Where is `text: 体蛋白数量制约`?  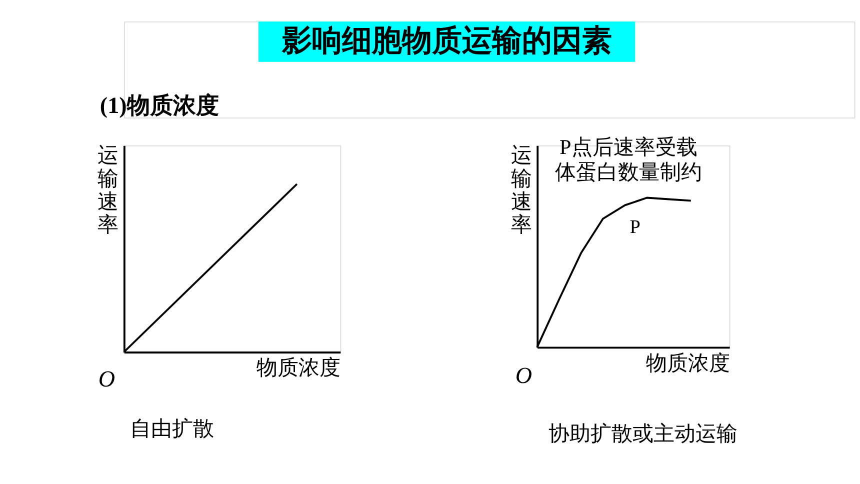
text: 体蛋白数量制约 is located at coordinates (628, 172).